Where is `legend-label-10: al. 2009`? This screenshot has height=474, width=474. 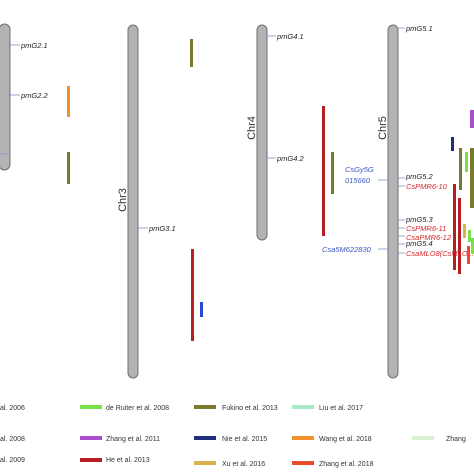
legend-label-10: al. 2009 is located at coordinates (12, 460).